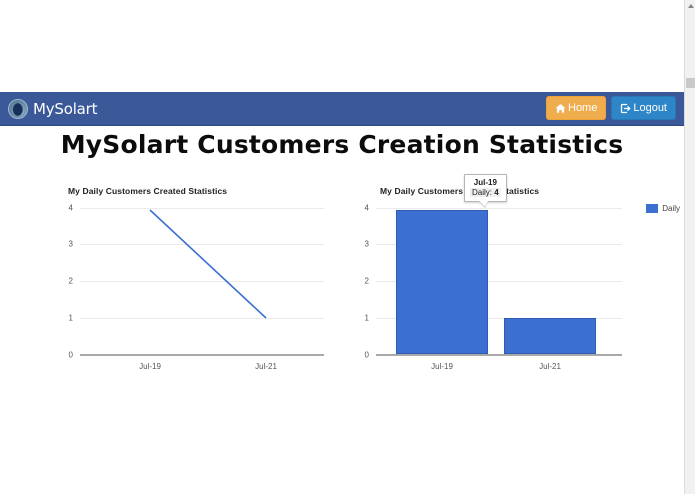  What do you see at coordinates (342, 109) in the screenshot?
I see `top-navbar: MySolart Home Logo` at bounding box center [342, 109].